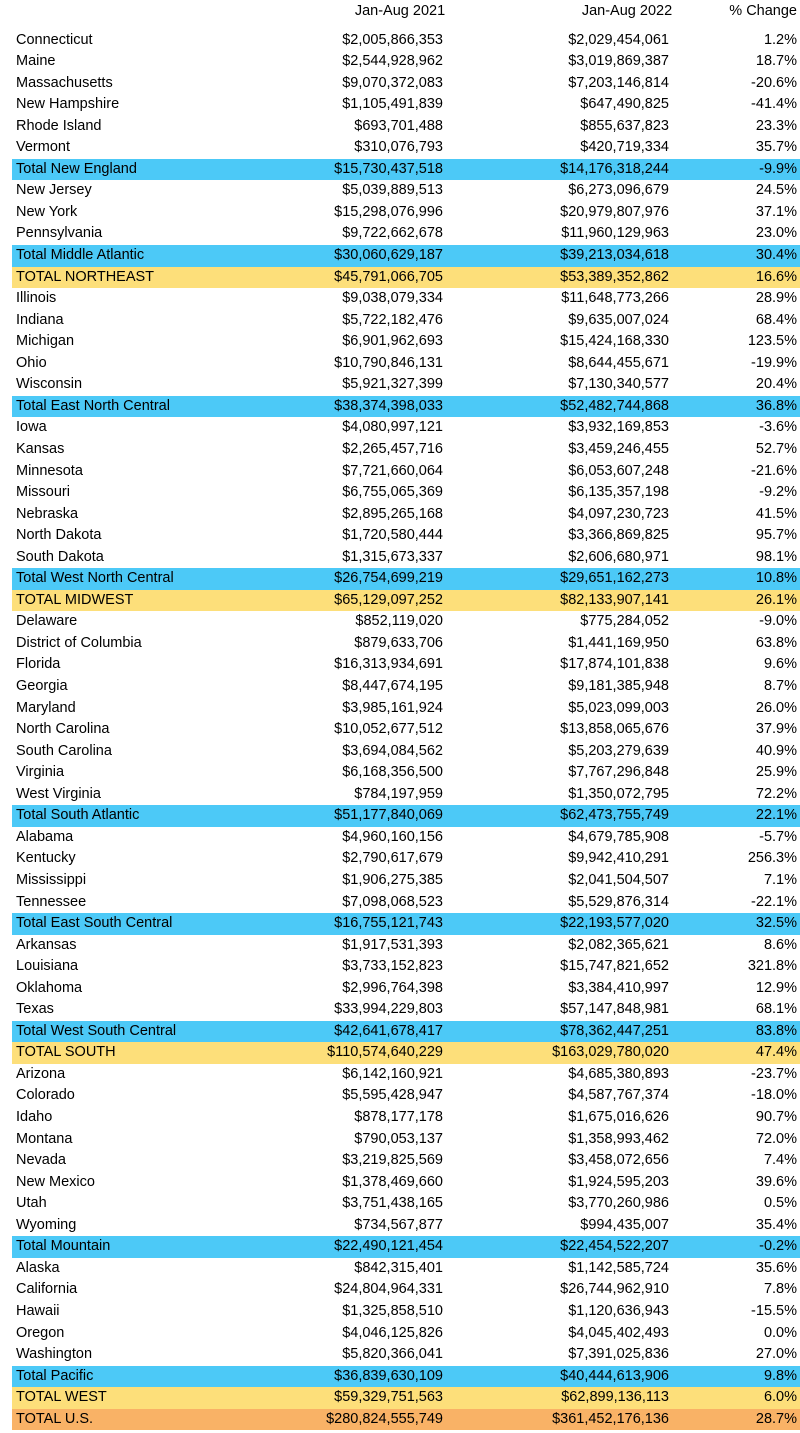 The width and height of the screenshot is (800, 1433). What do you see at coordinates (45, 1095) in the screenshot?
I see `row-label: Colorado` at bounding box center [45, 1095].